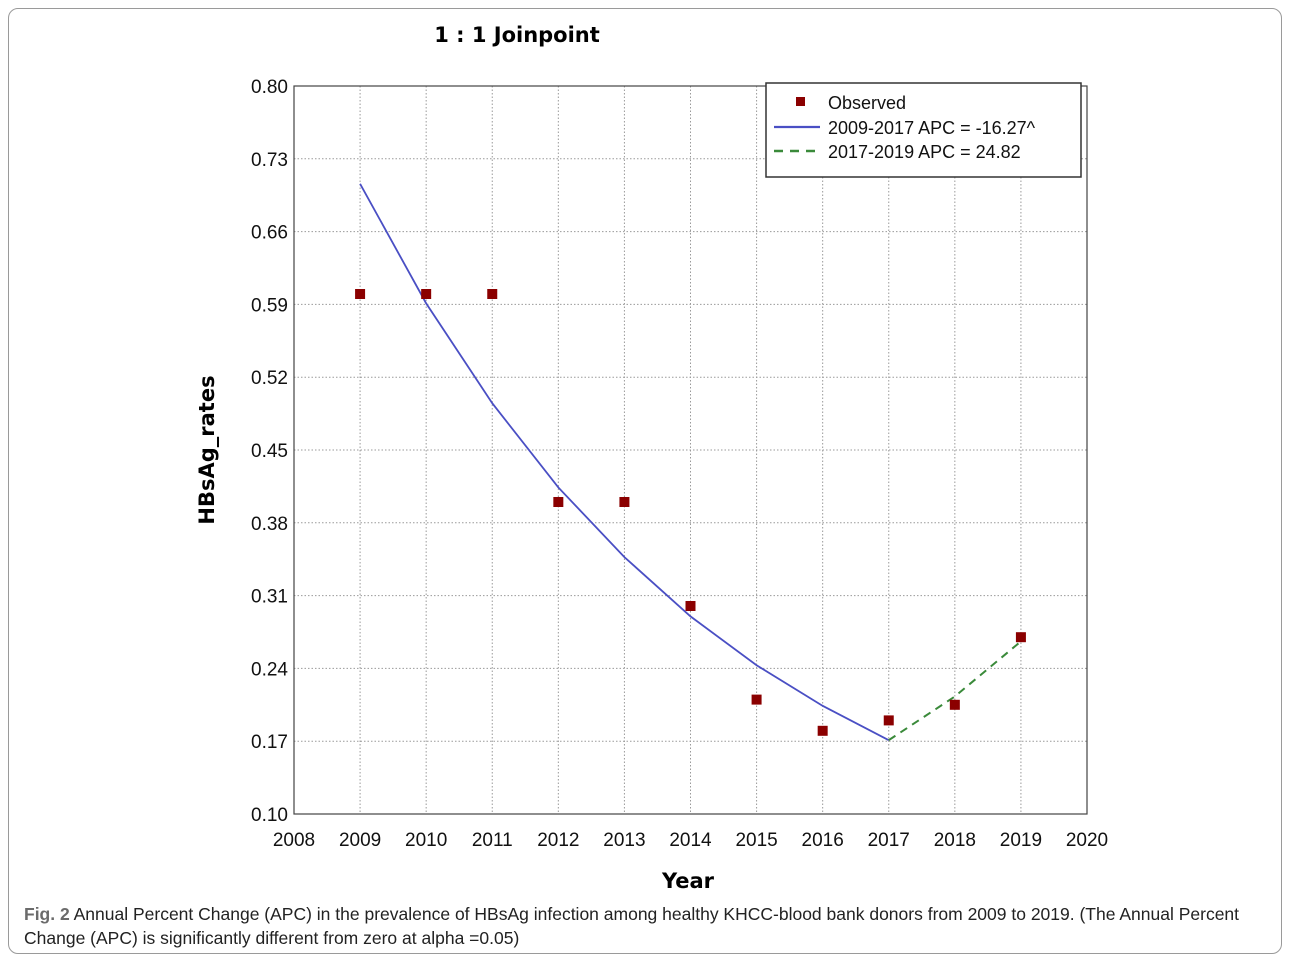 This screenshot has width=1292, height=962. I want to click on x-tick-label: 2010, so click(426, 840).